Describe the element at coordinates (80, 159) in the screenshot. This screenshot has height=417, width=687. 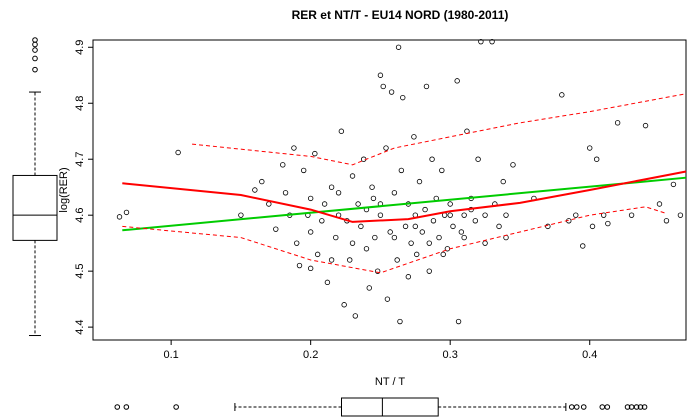
I see `y-tick-label: 4.7` at that location.